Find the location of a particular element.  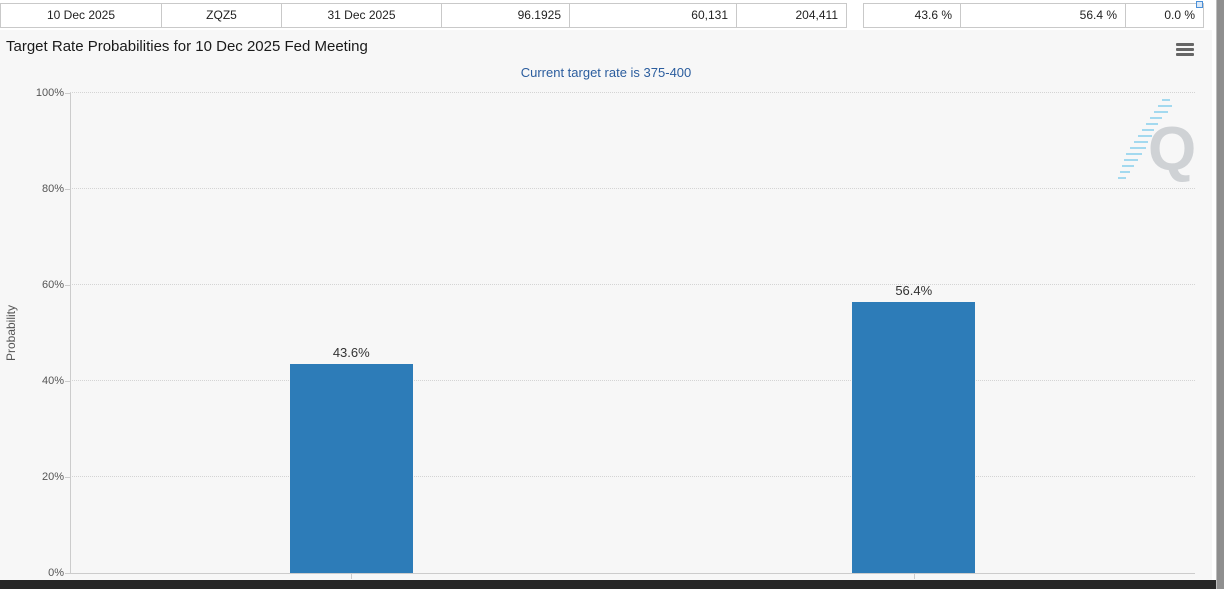

quote-cell-meeting-date: 10 Dec 2025 is located at coordinates (81, 15).